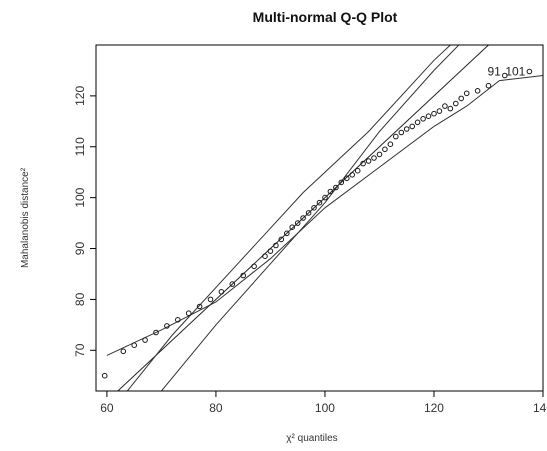 The width and height of the screenshot is (547, 451). What do you see at coordinates (325, 17) in the screenshot?
I see `chart-title: Multi-normal Q-Q Plot` at bounding box center [325, 17].